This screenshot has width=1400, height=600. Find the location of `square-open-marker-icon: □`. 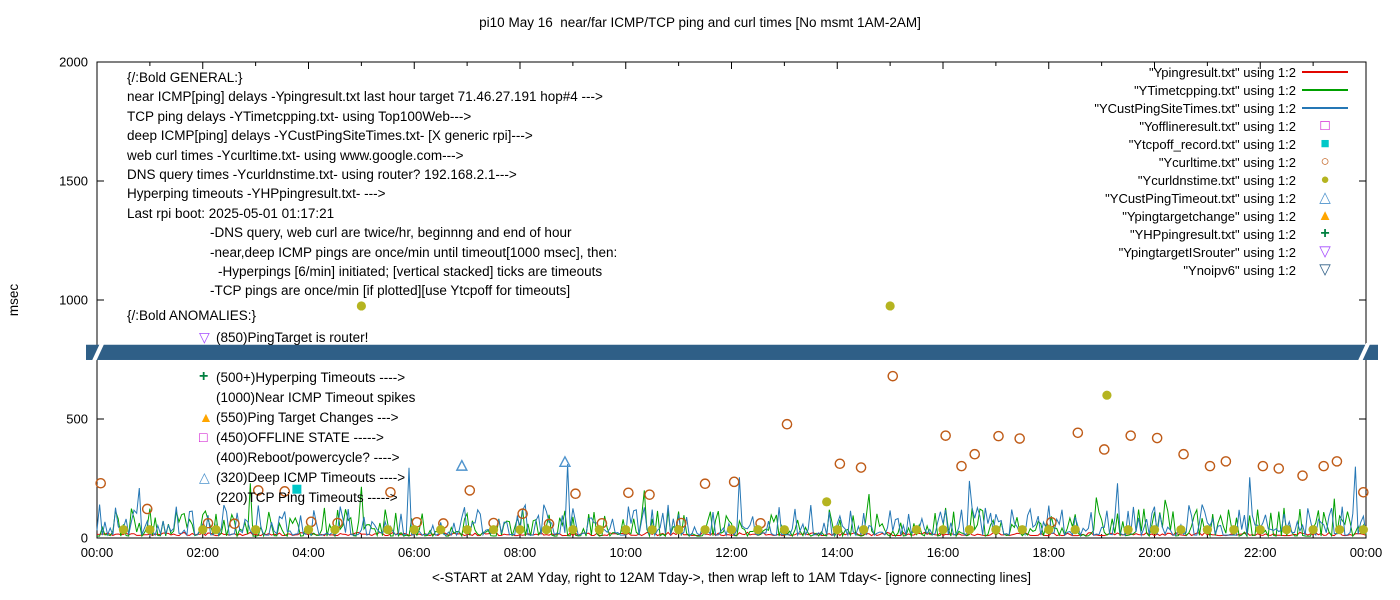

square-open-marker-icon: □ is located at coordinates (203, 437).